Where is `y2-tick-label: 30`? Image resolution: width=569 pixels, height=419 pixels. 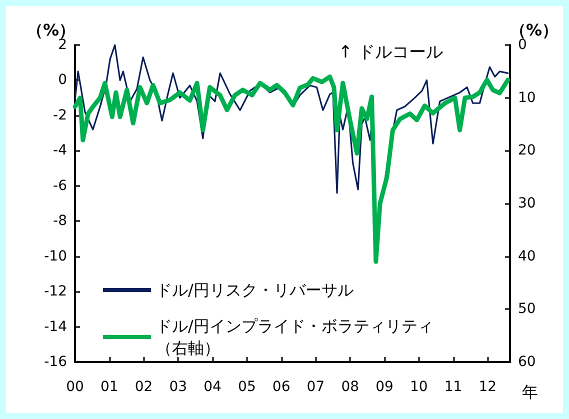 y2-tick-label: 30 is located at coordinates (527, 204).